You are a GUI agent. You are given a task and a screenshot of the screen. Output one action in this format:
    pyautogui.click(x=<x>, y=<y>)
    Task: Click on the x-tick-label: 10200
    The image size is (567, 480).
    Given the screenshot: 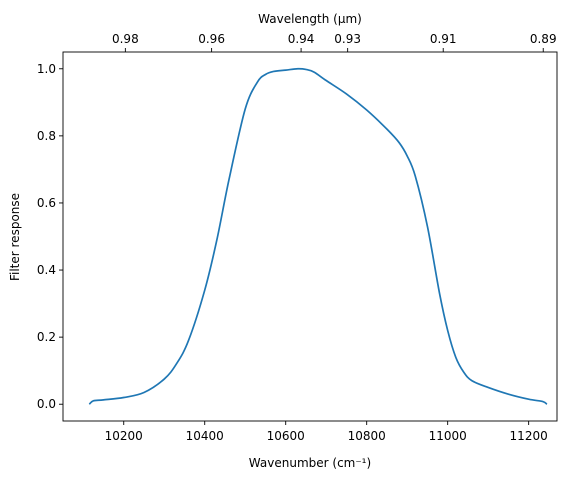 What is the action you would take?
    pyautogui.click(x=124, y=436)
    